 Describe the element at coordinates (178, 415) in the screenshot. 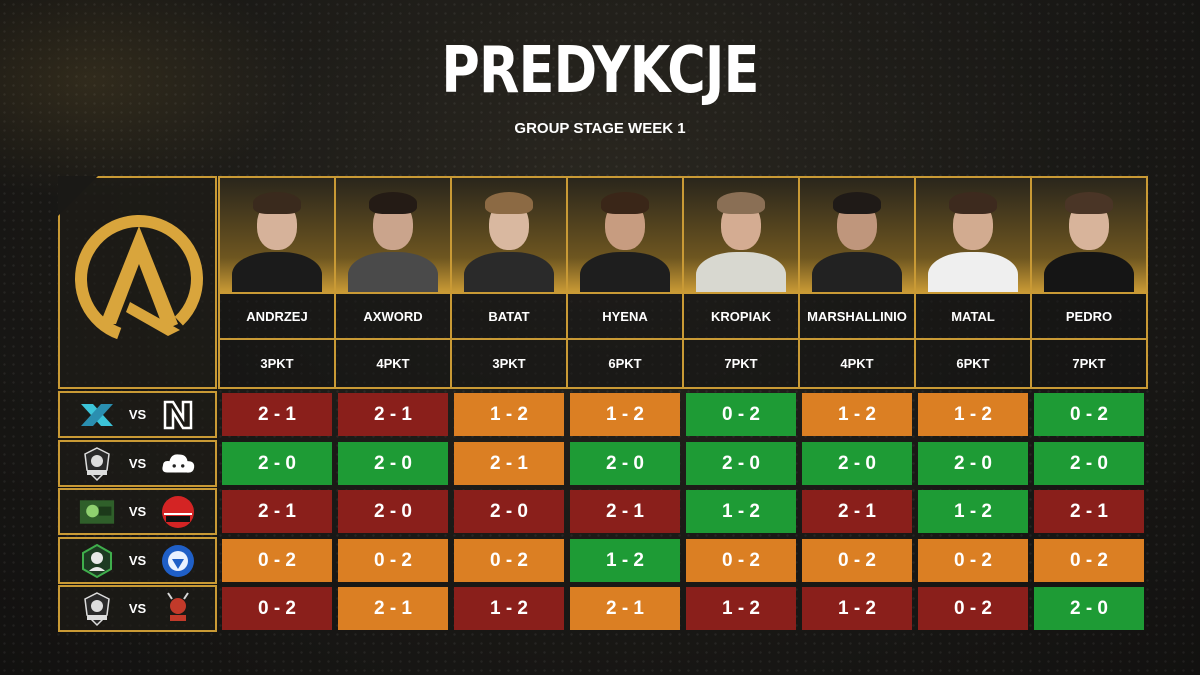

I see `team-n-logo-icon` at that location.